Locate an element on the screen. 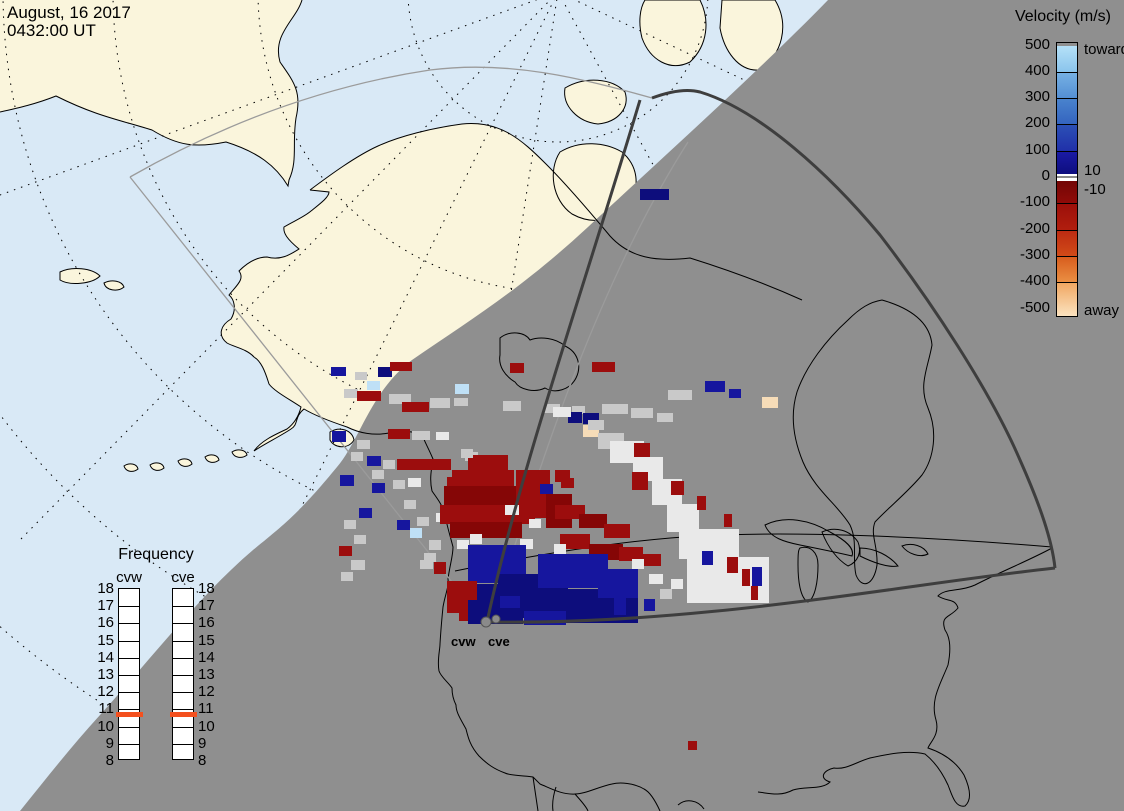 This screenshot has height=811, width=1124. datetime-label: August, 16 2017 0432:00 UT is located at coordinates (69, 22).